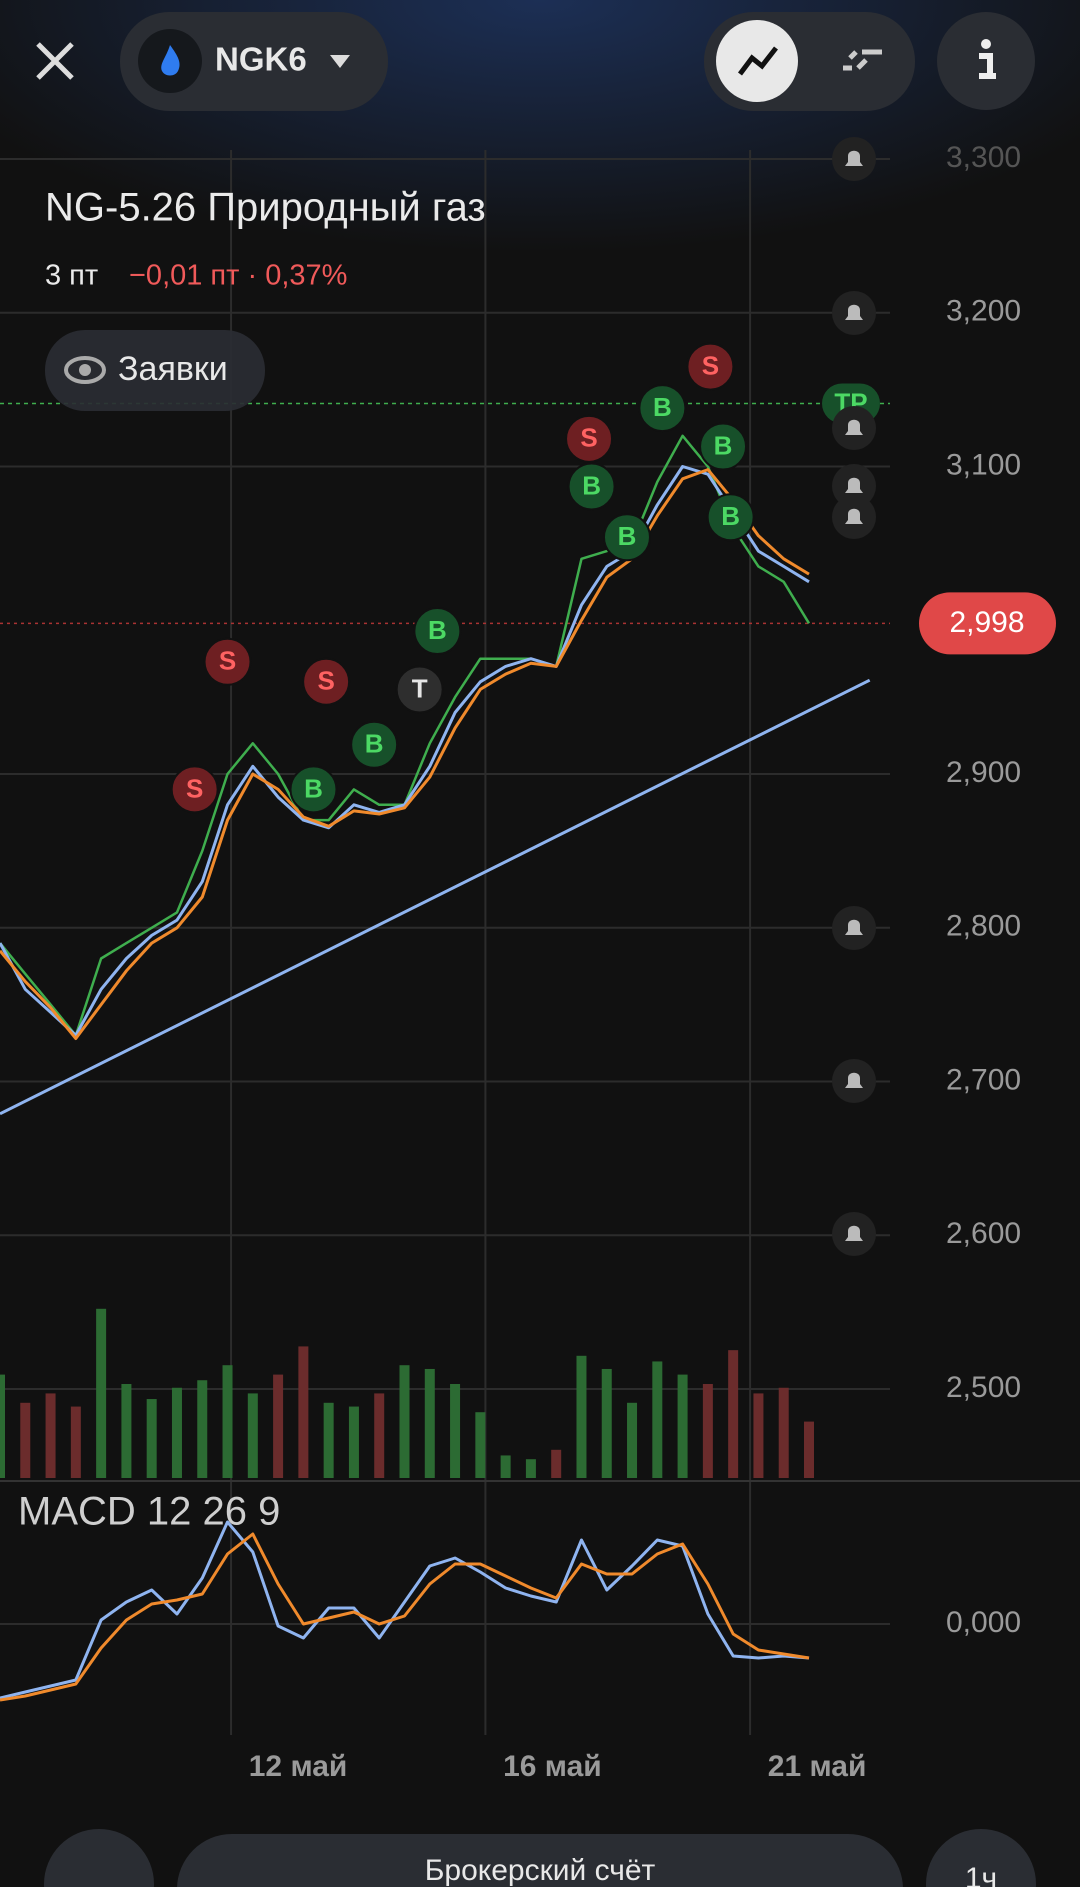 The image size is (1080, 1887). Describe the element at coordinates (540, 1870) in the screenshot. I see `account-label: Брокерский счёт` at that location.